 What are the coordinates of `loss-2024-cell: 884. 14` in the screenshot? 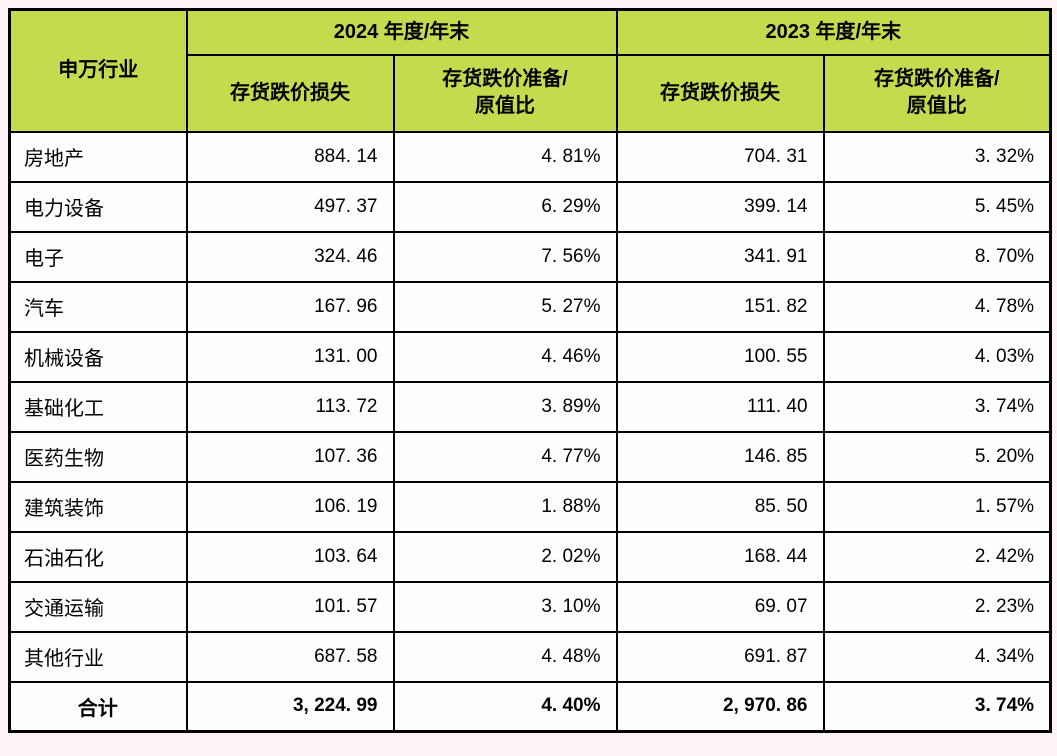 It's located at (290, 156).